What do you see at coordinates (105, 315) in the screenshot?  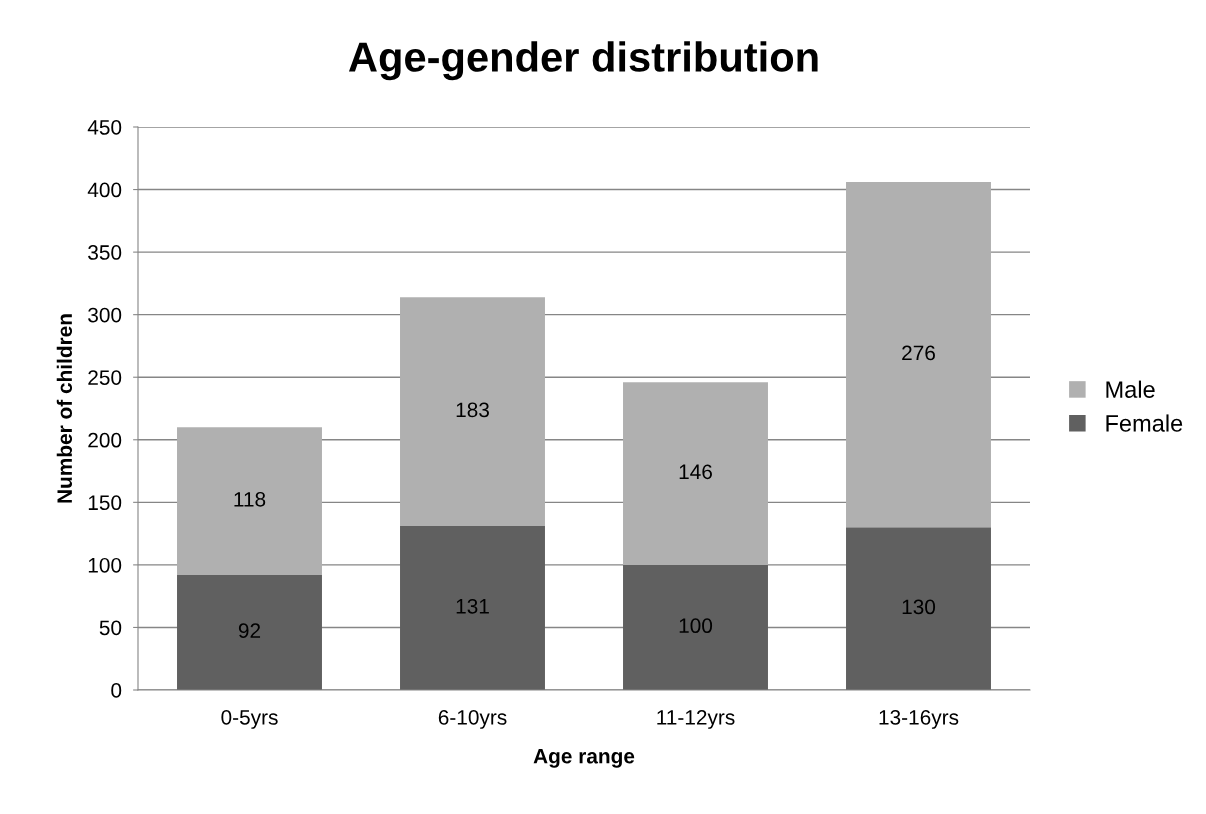 I see `y-tick-label: 300` at bounding box center [105, 315].